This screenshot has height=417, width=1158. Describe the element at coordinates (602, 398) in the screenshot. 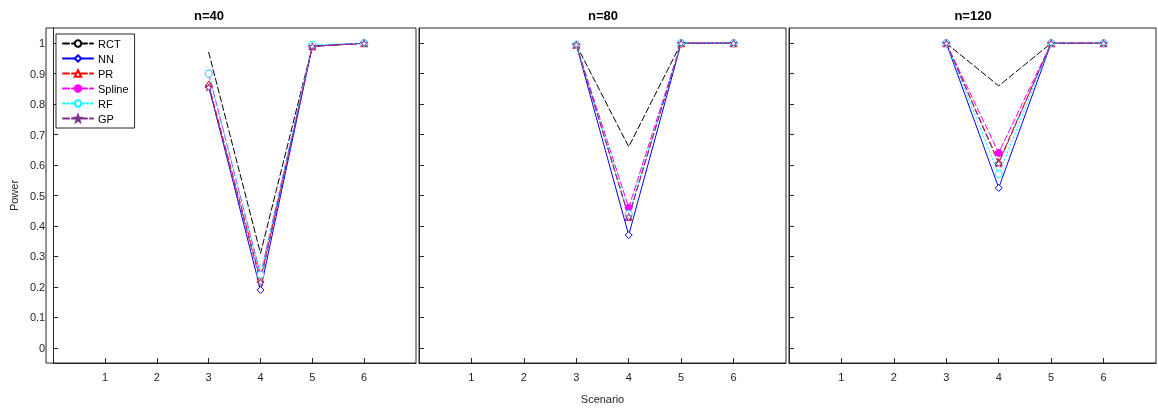

I see `x-axis-title: Scenario` at that location.